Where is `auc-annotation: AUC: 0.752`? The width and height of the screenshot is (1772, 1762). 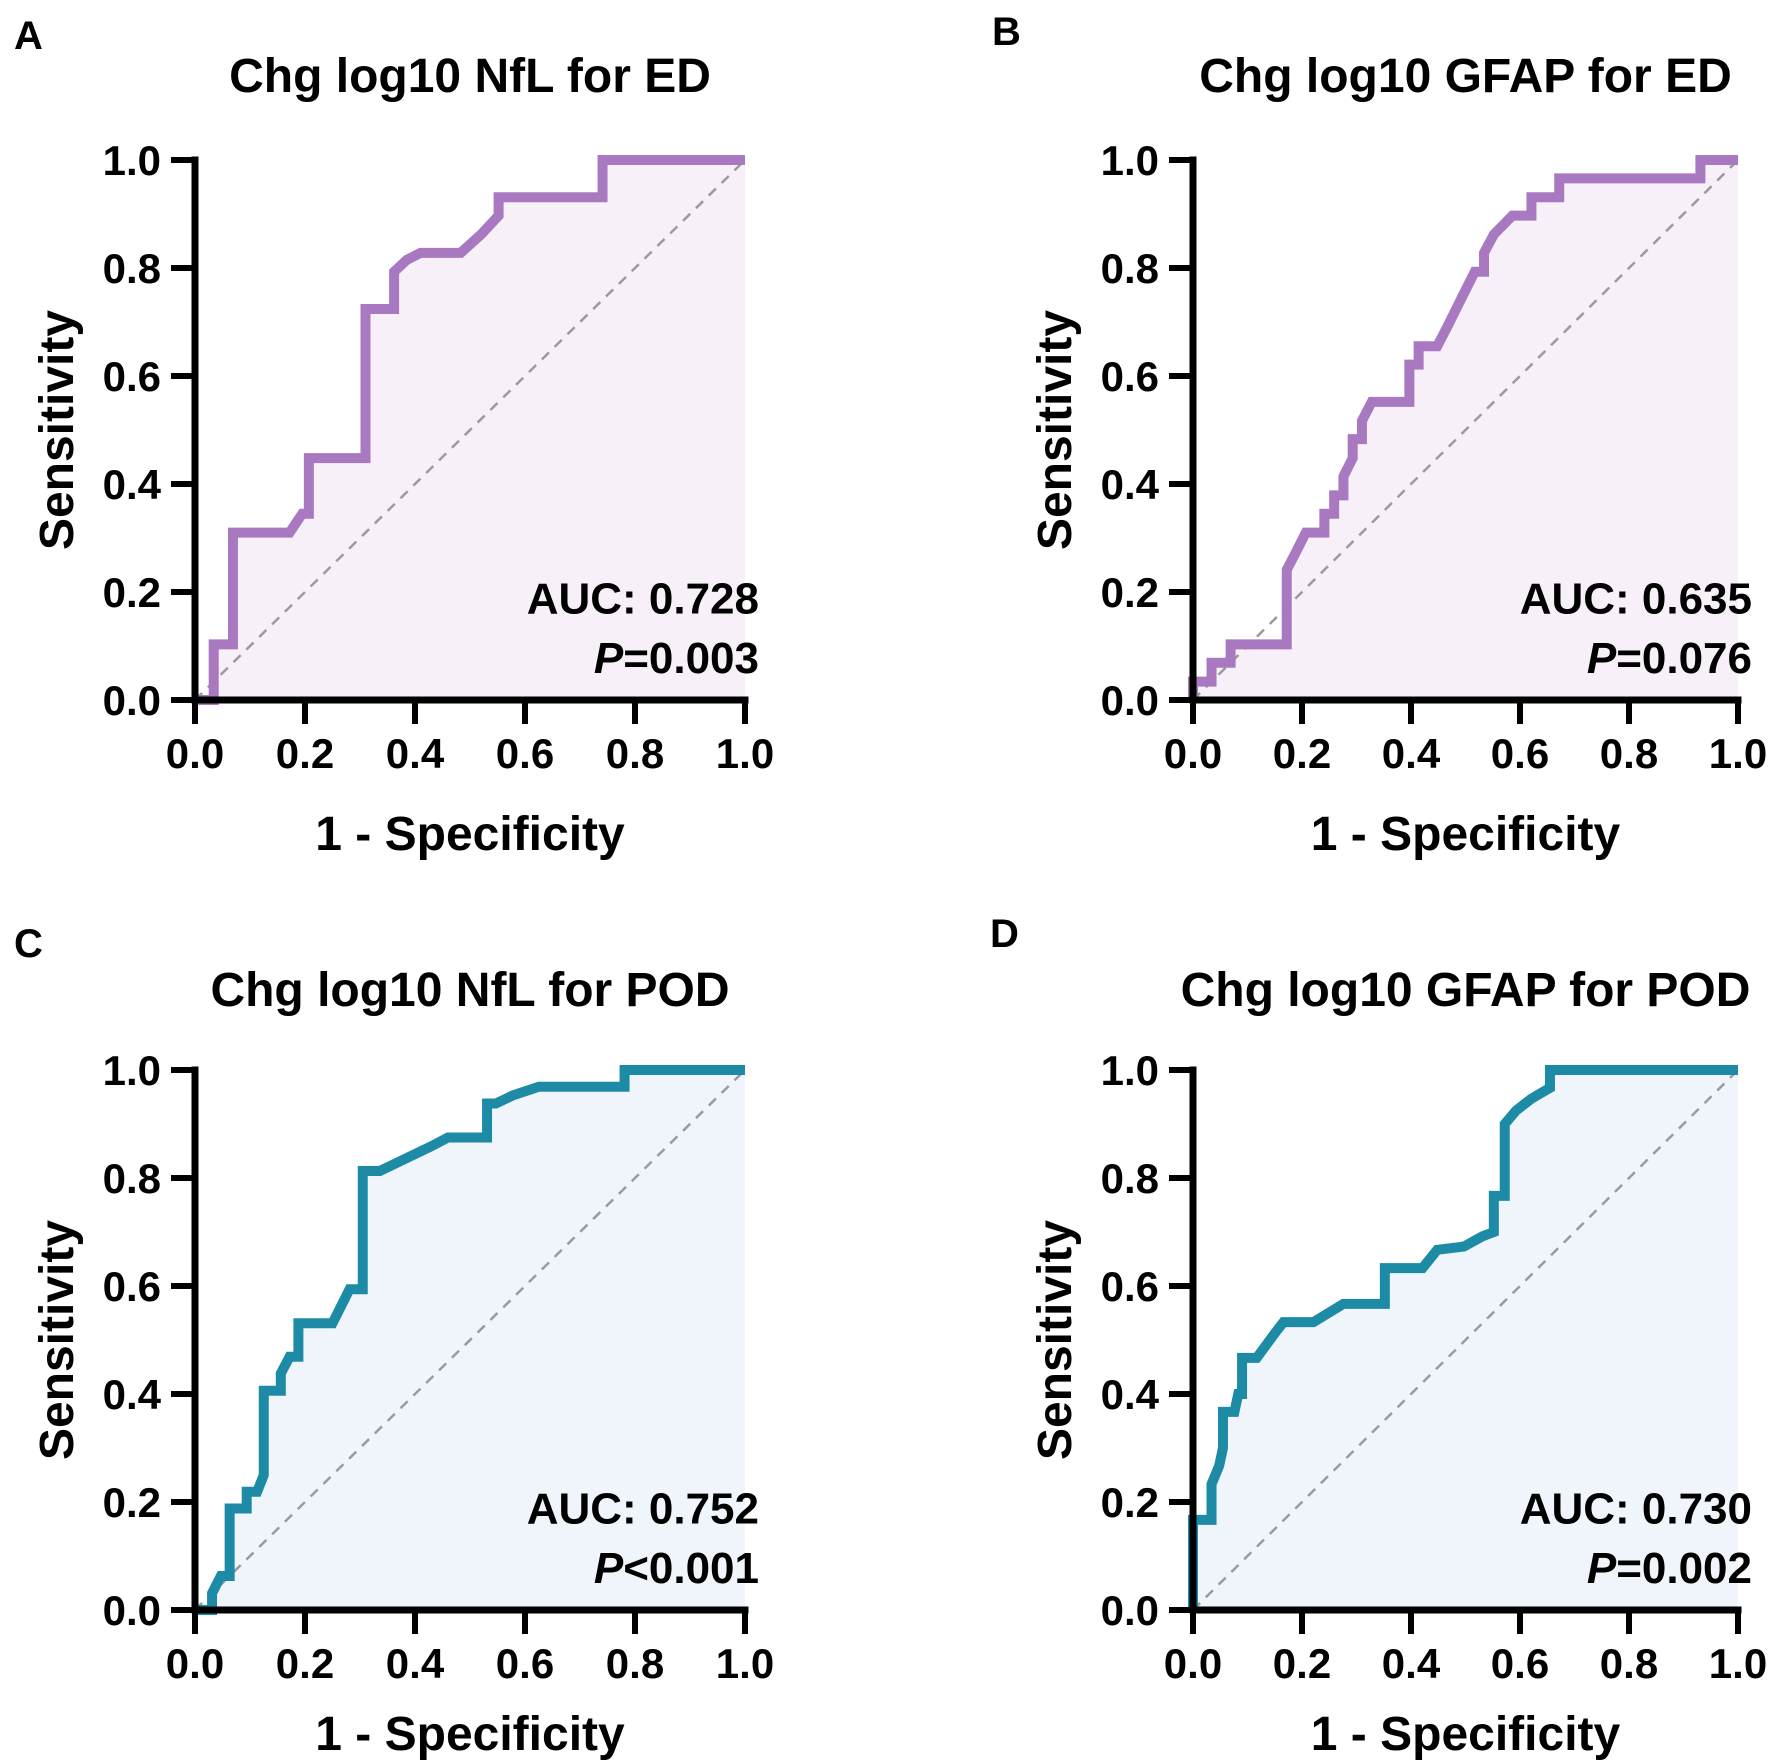 auc-annotation: AUC: 0.752 is located at coordinates (643, 1509).